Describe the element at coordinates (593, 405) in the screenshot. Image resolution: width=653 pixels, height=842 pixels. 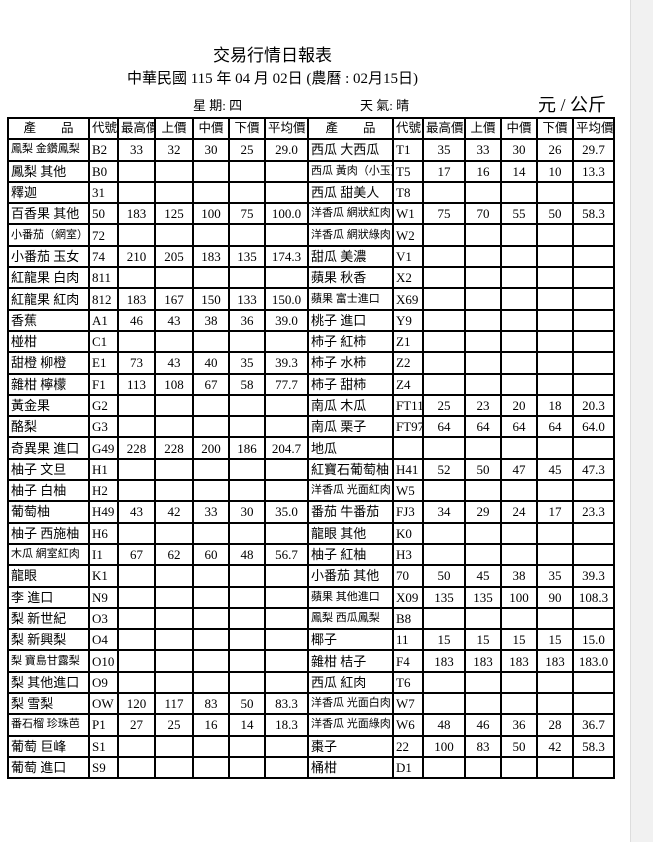
I see `price-cell: 20.3` at that location.